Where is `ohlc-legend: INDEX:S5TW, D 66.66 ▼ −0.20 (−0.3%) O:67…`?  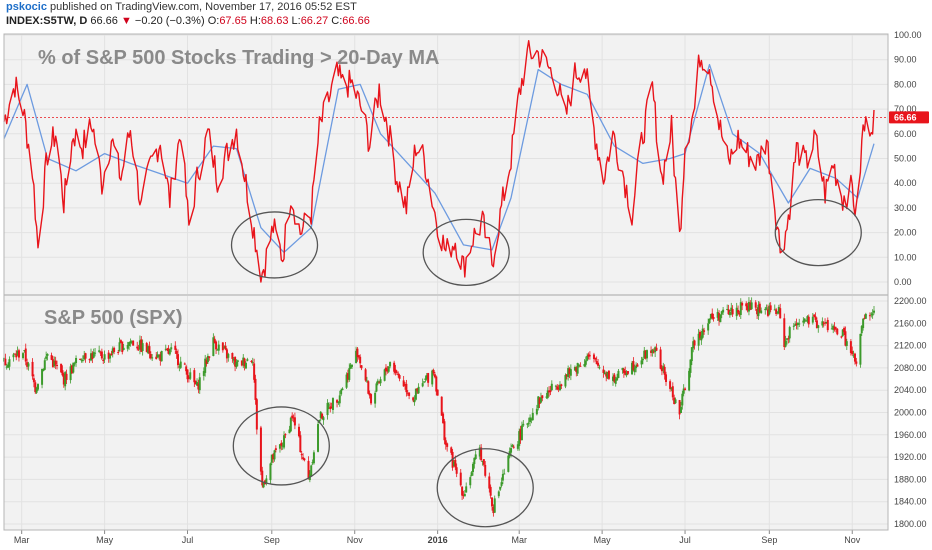
ohlc-legend: INDEX:S5TW, D 66.66 ▼ −0.20 (−0.3%) O:67… is located at coordinates (188, 21).